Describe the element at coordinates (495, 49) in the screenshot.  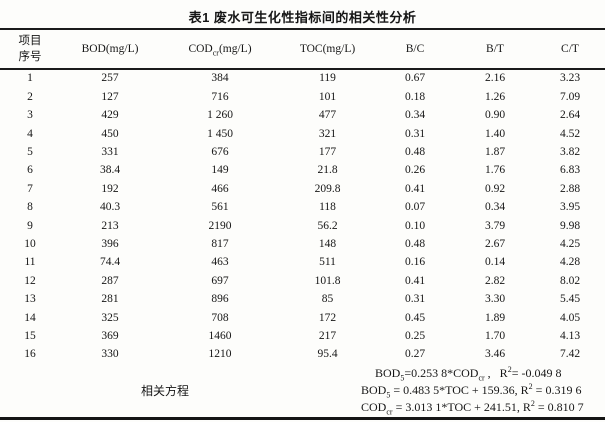
I see `column-header: B/T` at that location.